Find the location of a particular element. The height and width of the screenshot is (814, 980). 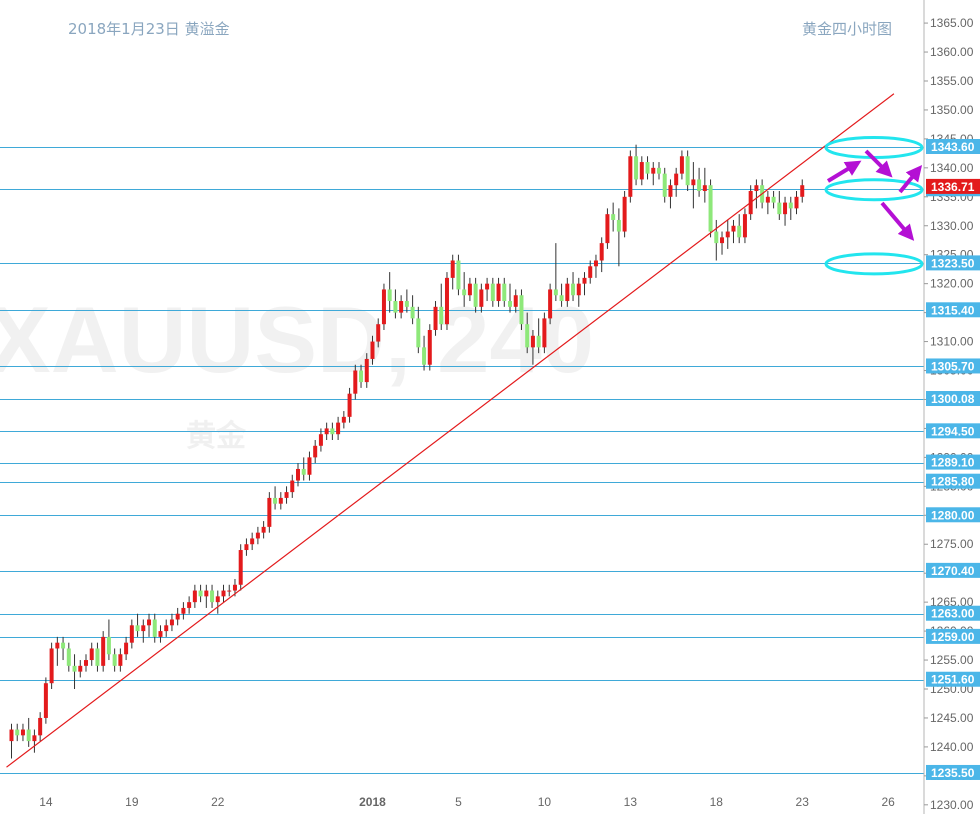

y-tick-label: 1245.00 is located at coordinates (952, 718).